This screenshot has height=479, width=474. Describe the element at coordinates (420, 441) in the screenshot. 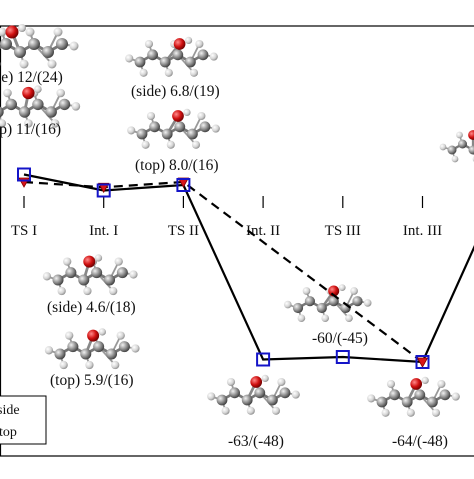

I see `annotation-int3: -64/(-48)` at that location.